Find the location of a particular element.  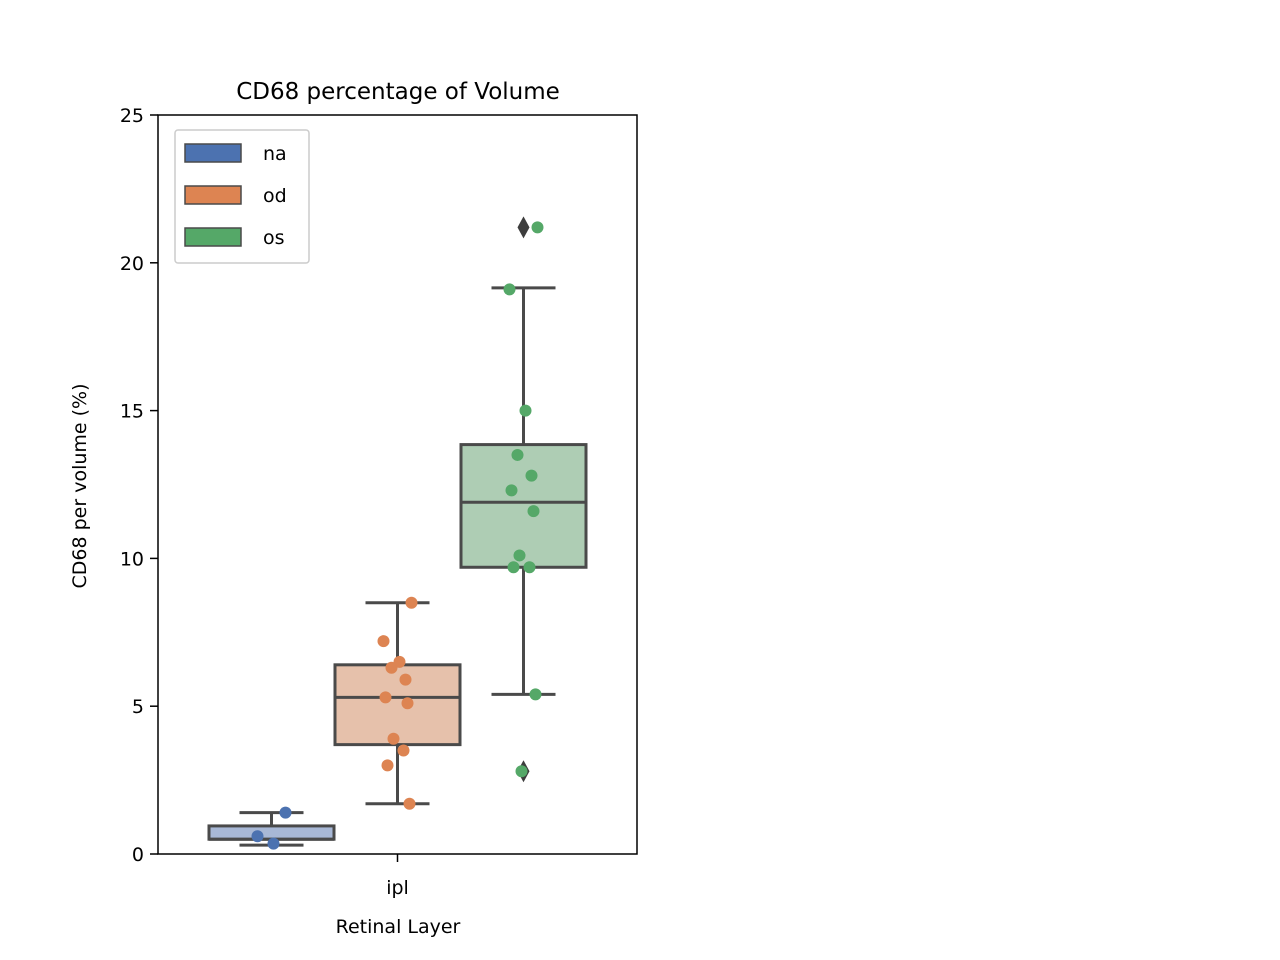

x-axis-label: Retinal Layer is located at coordinates (398, 927).